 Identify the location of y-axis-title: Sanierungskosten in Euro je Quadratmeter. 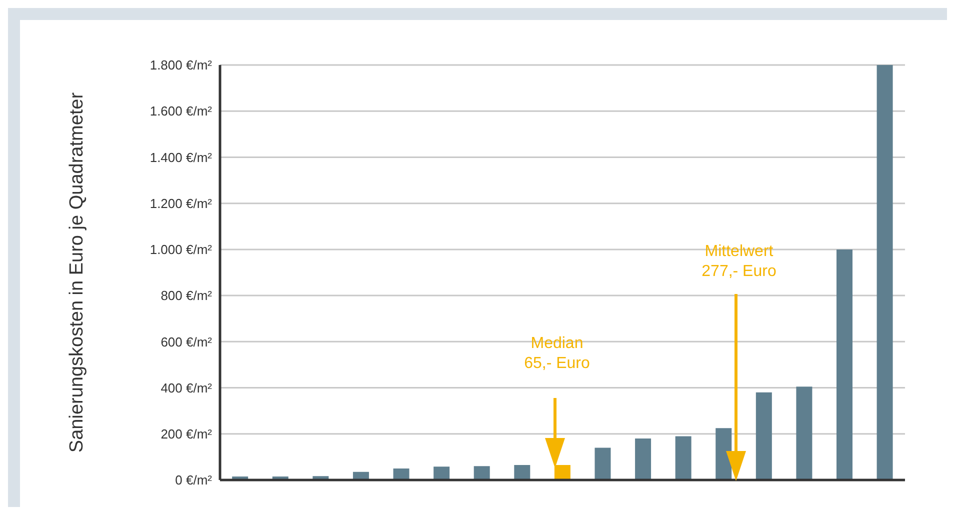
(77, 272).